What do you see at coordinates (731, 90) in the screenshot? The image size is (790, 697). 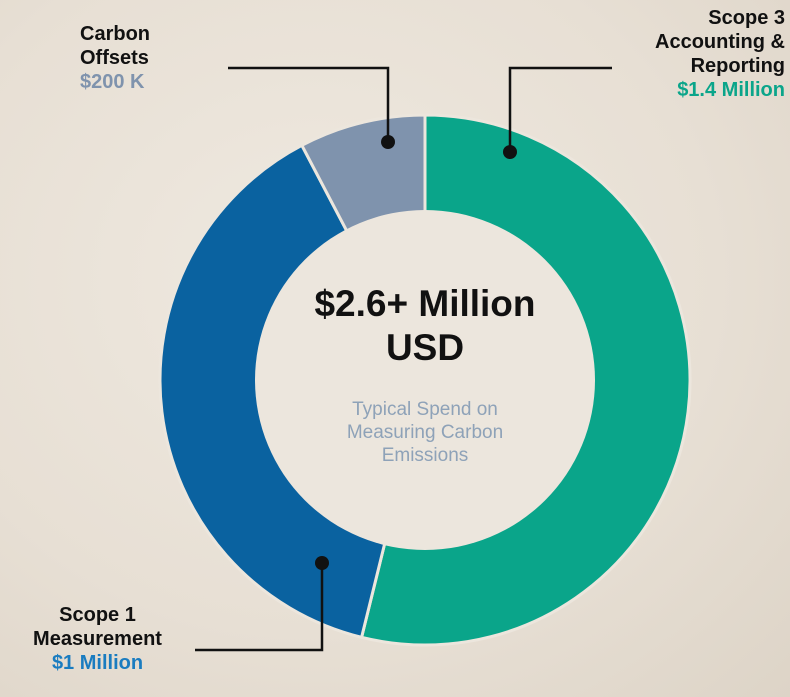 I see `value-label: $1.4 Million` at bounding box center [731, 90].